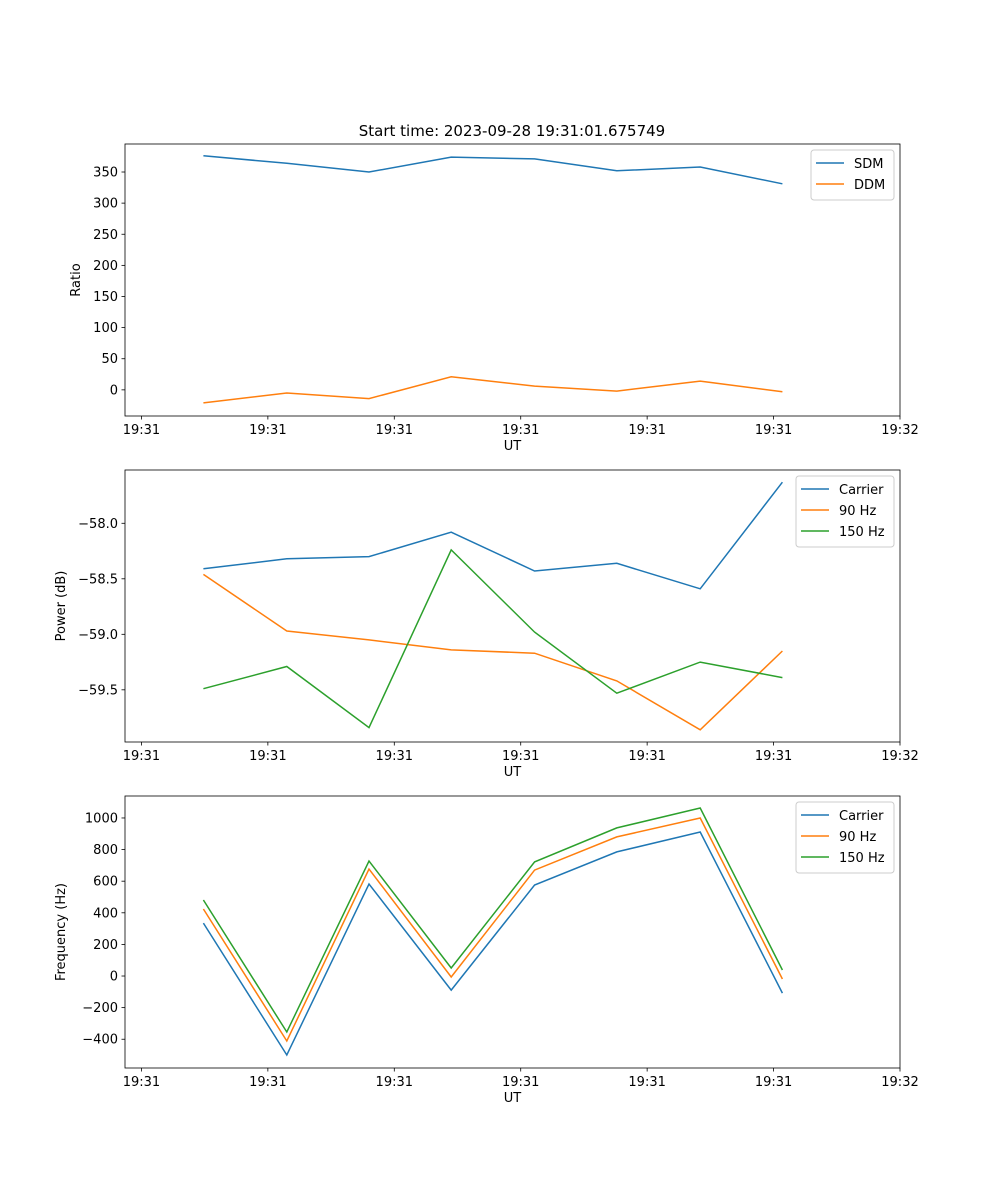 The width and height of the screenshot is (1000, 1204). I want to click on y-tick-label: 350, so click(105, 173).